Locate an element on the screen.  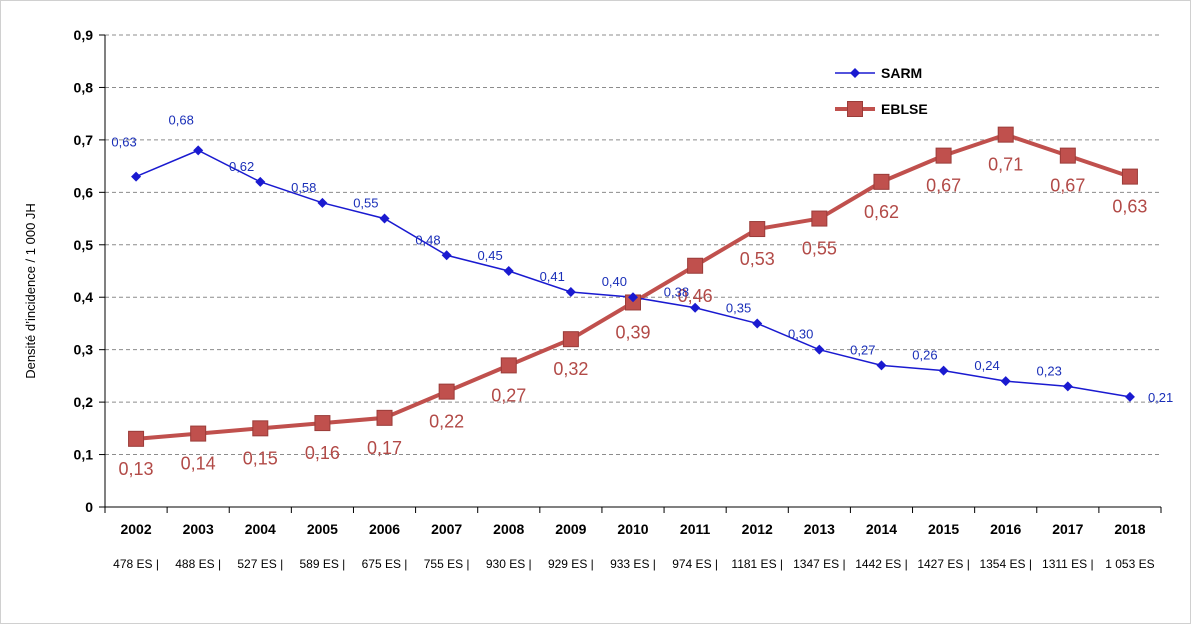
eblse-data-label: 0,62 is located at coordinates (881, 212).